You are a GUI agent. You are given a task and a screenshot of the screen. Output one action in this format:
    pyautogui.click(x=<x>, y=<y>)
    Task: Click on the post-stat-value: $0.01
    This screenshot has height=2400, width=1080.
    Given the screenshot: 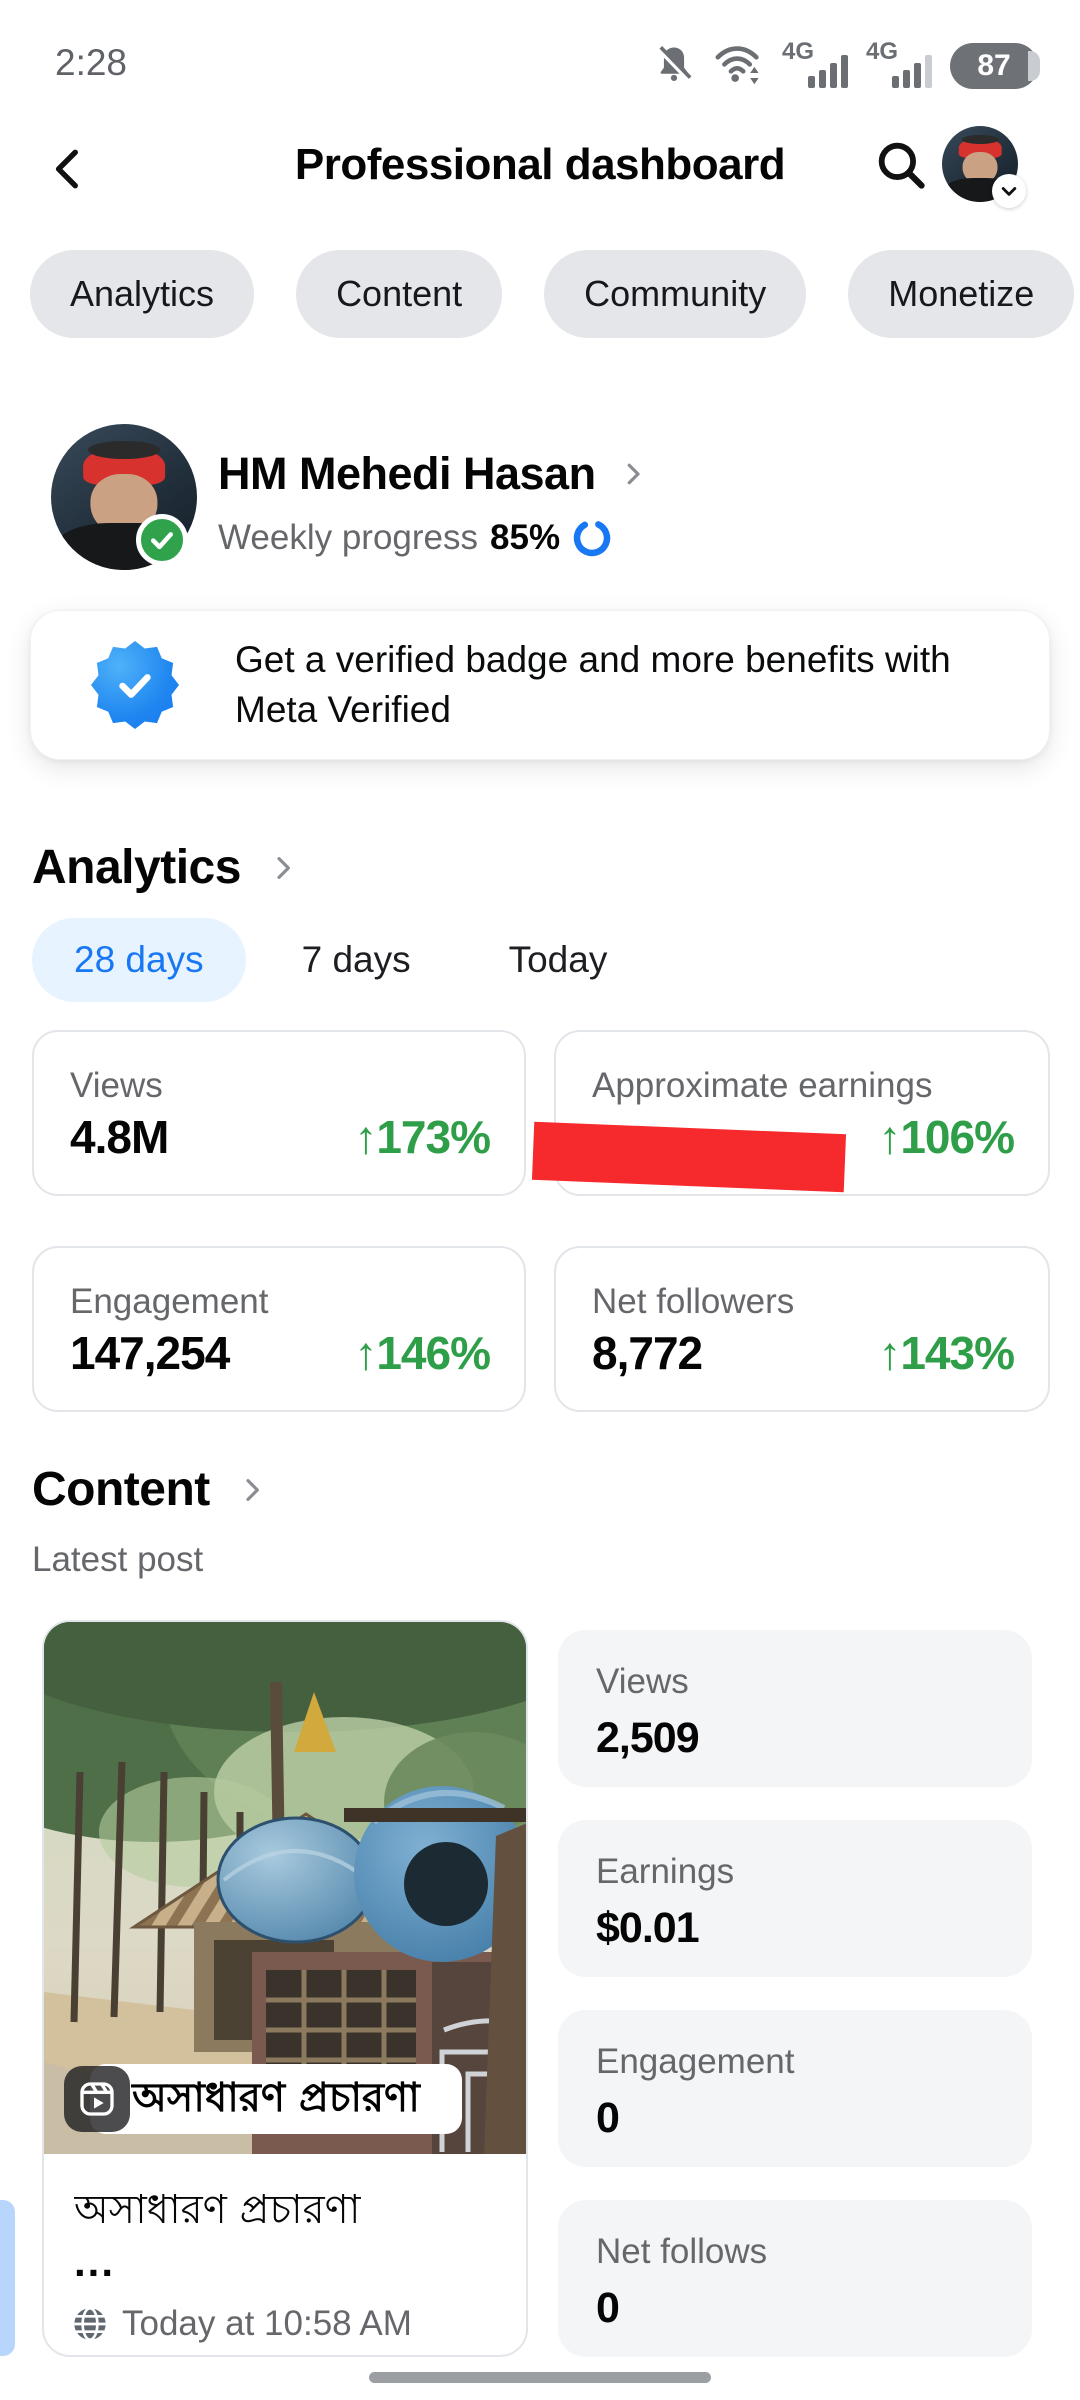 What is the action you would take?
    pyautogui.click(x=648, y=1928)
    